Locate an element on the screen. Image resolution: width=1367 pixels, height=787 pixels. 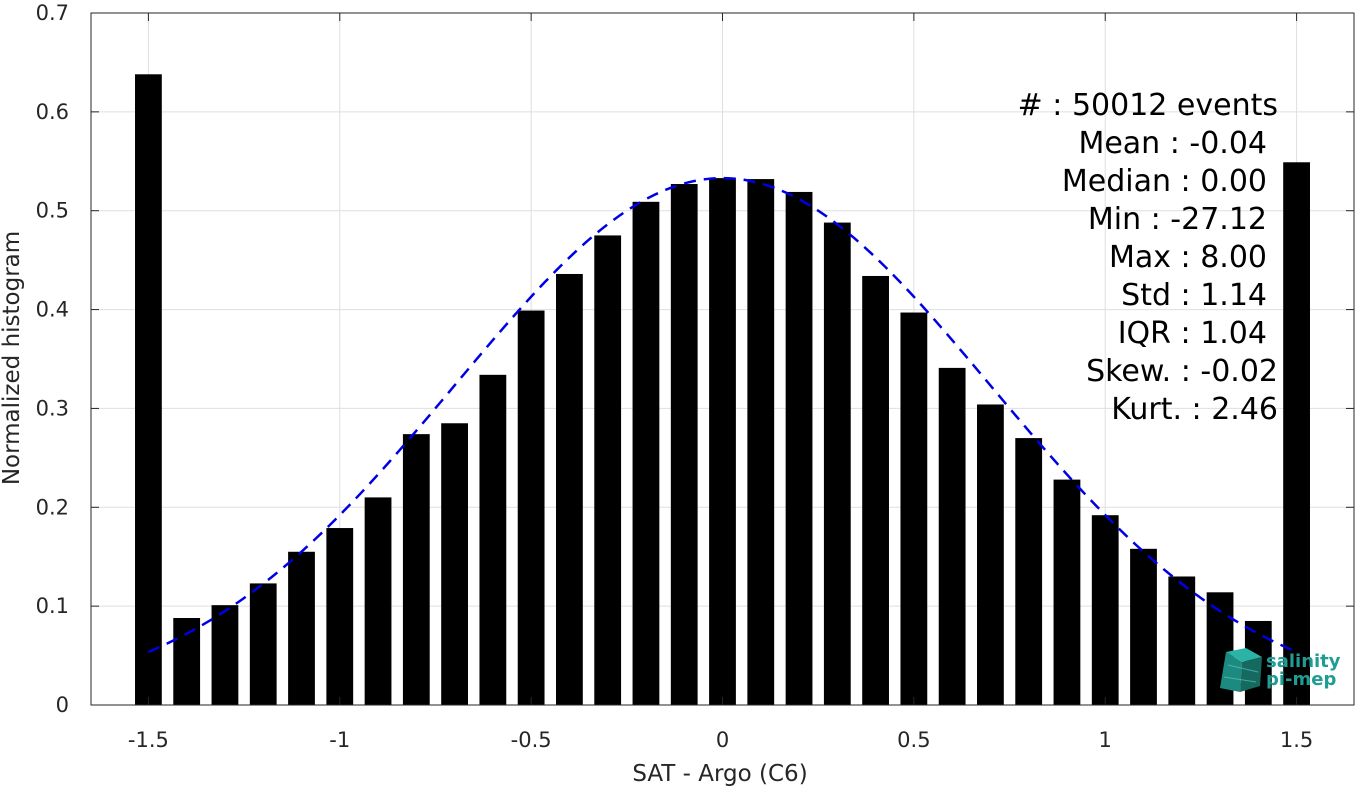
y-tick-label: 0.7 is located at coordinates (52, 13).